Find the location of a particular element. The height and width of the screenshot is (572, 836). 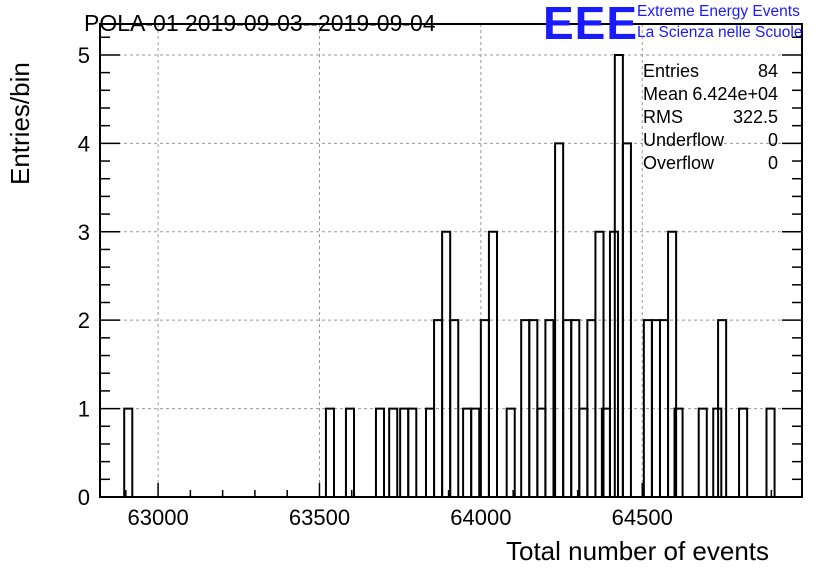

stat-value-underflow: 0 is located at coordinates (772, 140).